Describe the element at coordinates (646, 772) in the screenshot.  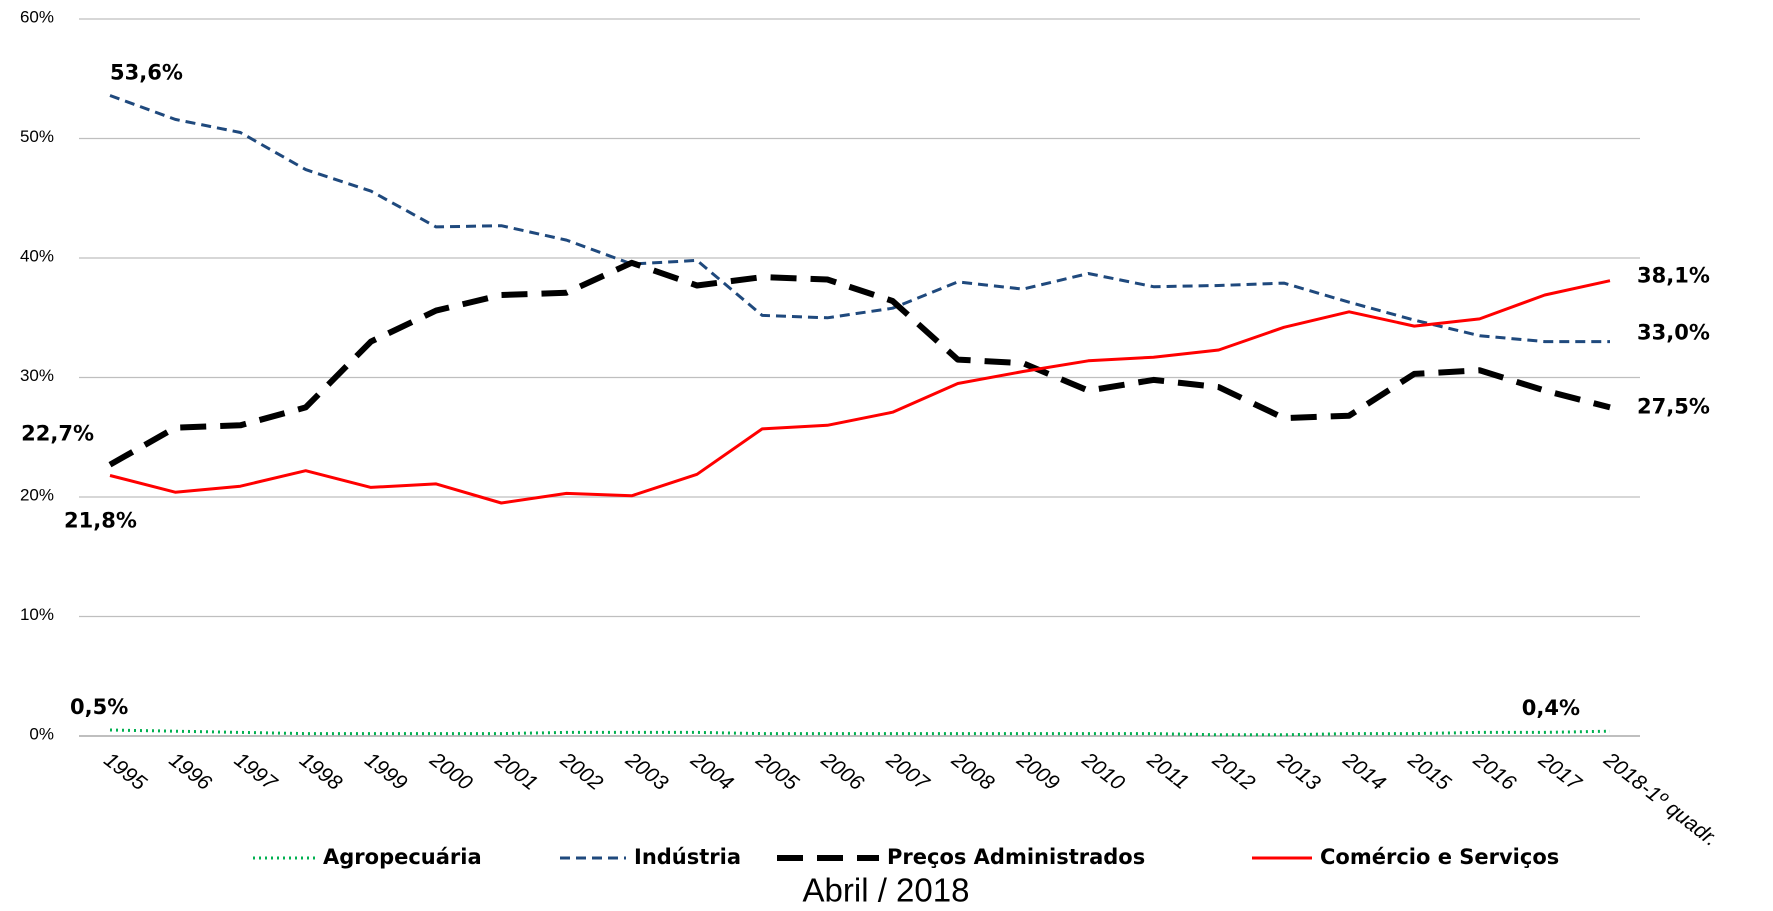
I see `x-tick-label: 2003` at that location.